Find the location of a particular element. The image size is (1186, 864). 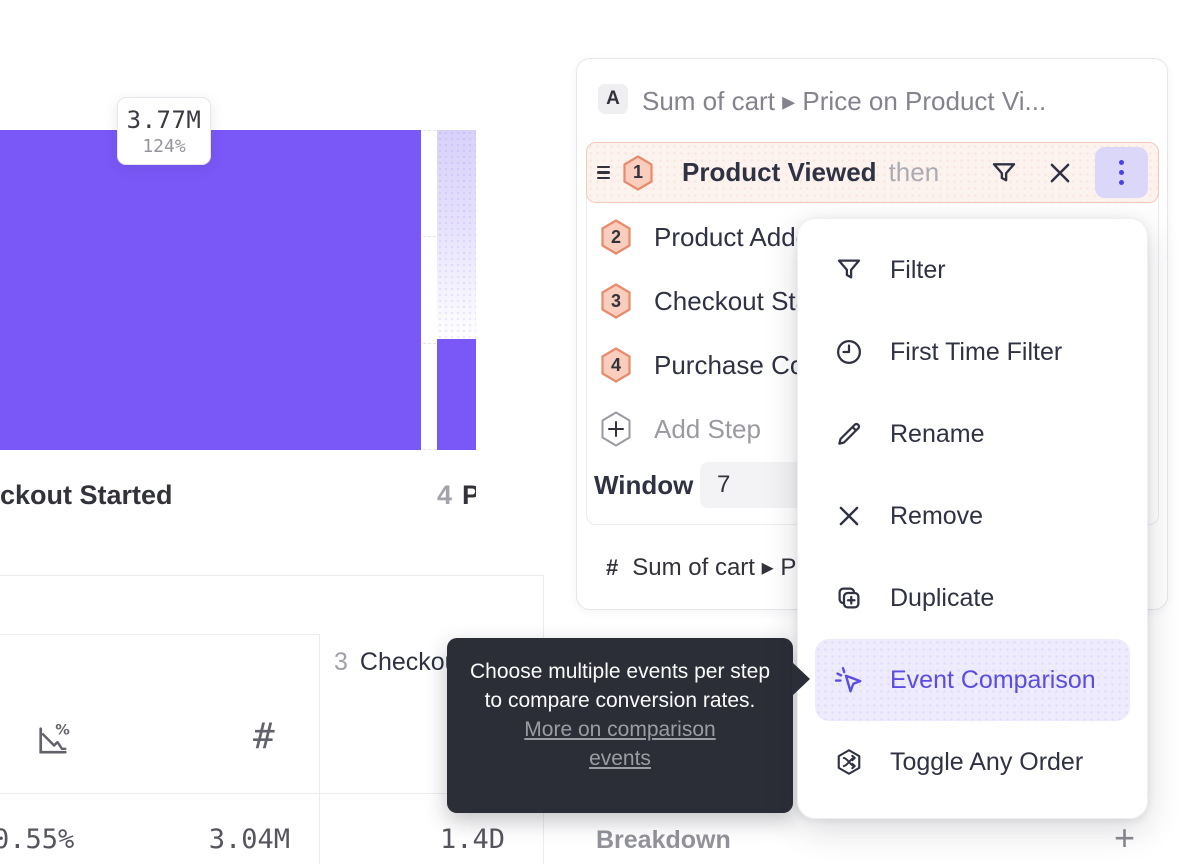

axis-label-step4-number: 4 is located at coordinates (445, 495).